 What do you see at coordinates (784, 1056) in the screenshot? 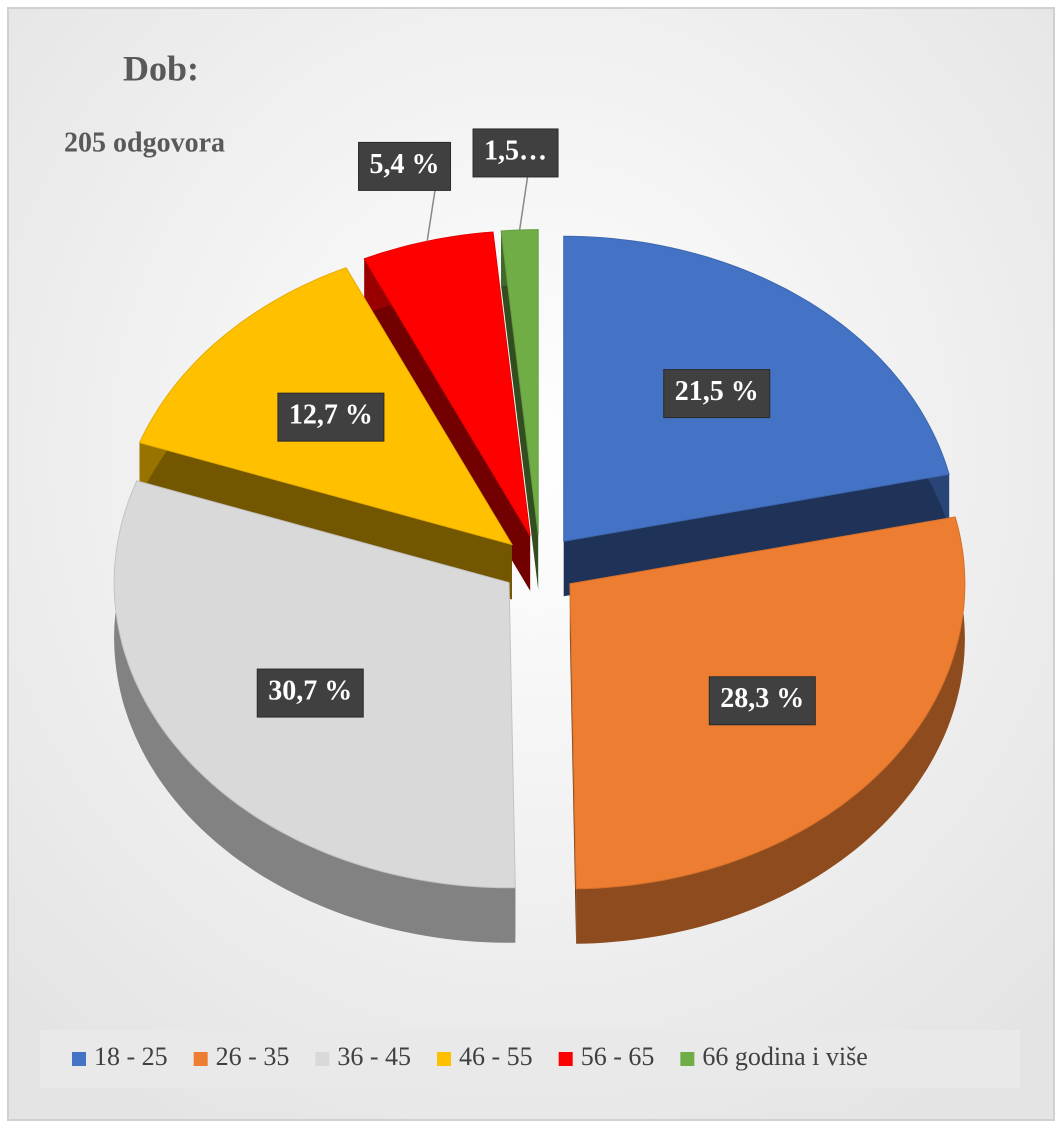
I see `legend-label: 66 godina i više` at bounding box center [784, 1056].